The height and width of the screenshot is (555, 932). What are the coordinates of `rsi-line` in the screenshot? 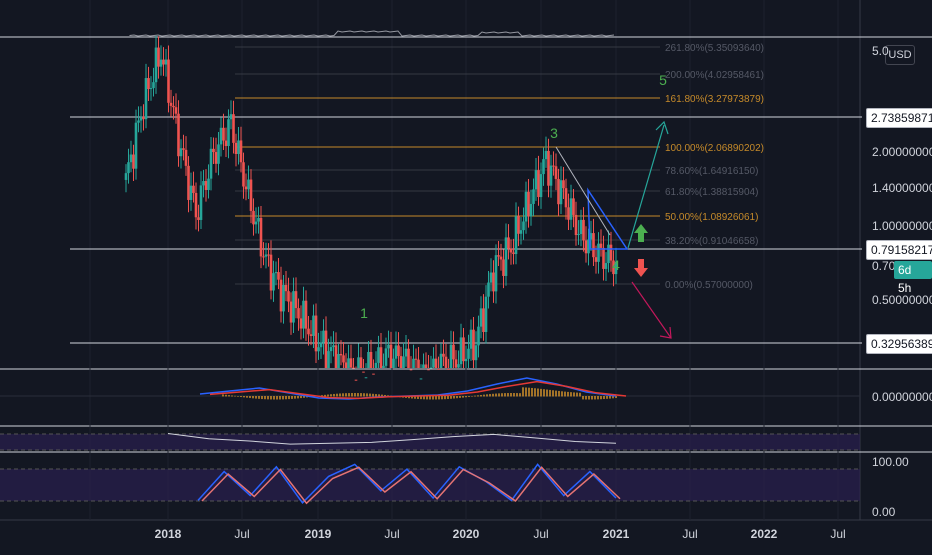 It's located at (392, 439).